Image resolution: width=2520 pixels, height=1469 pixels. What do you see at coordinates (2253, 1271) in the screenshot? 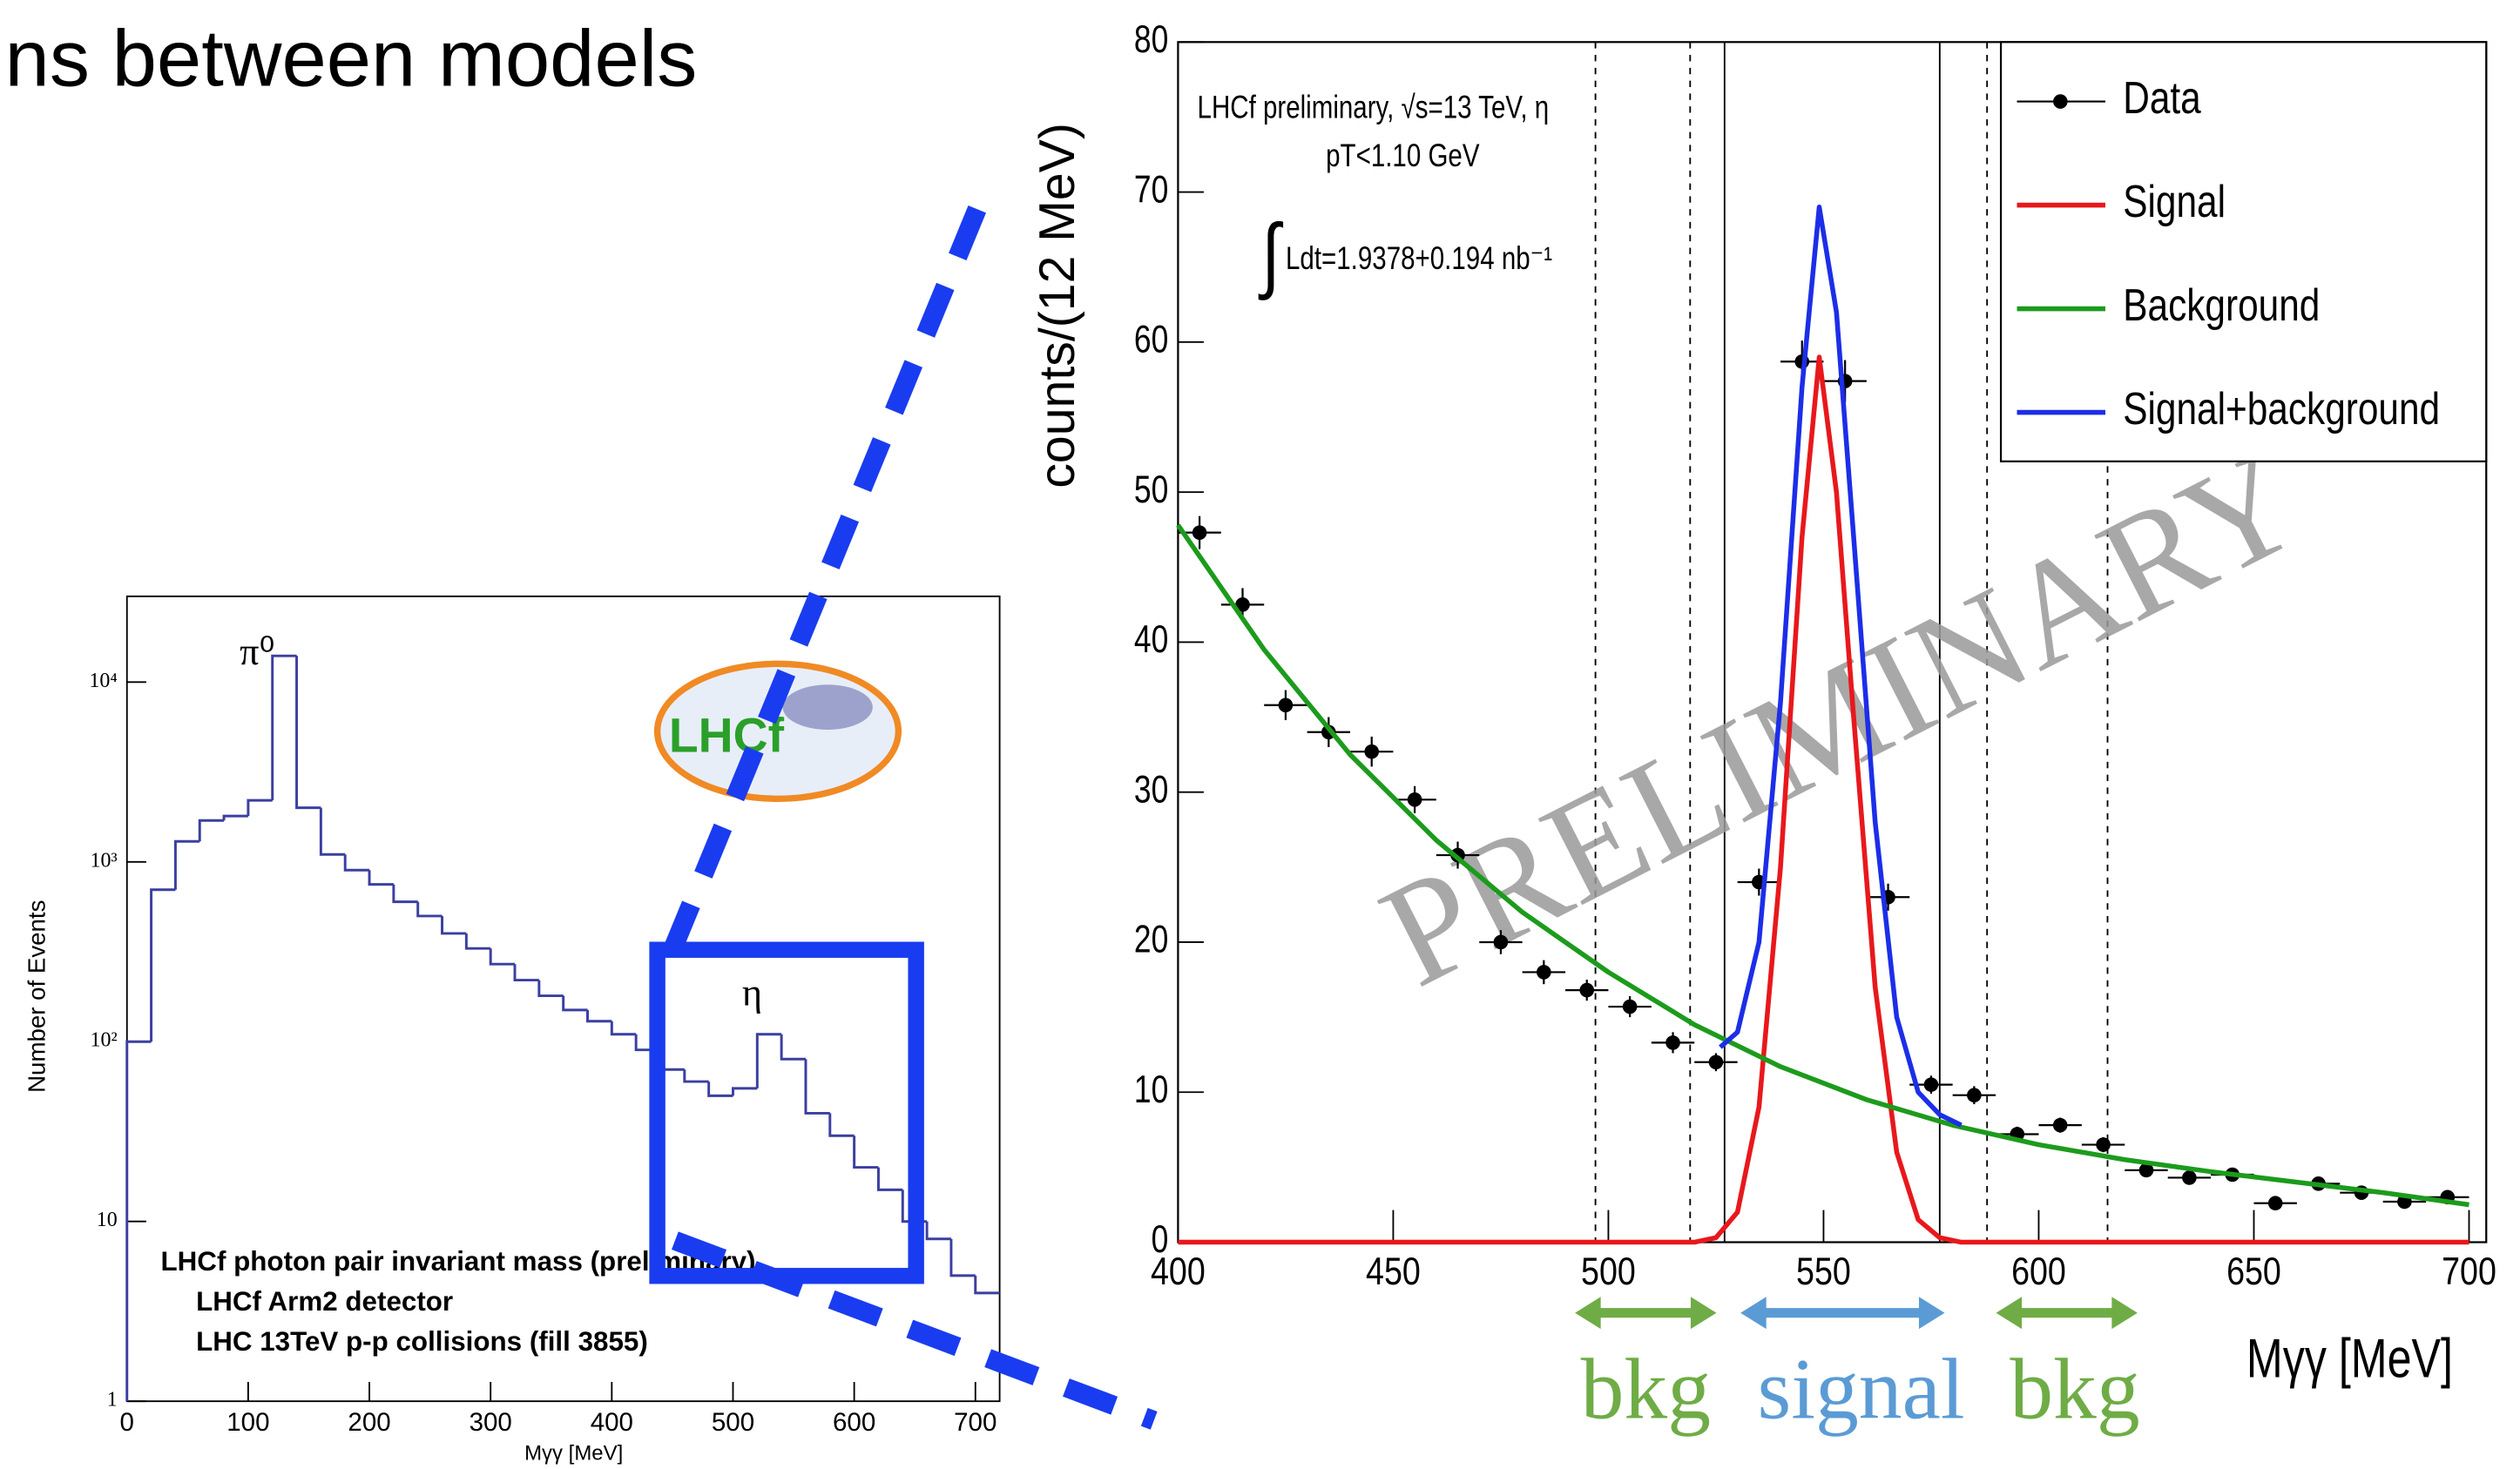
I see `x-tick-label: 650` at bounding box center [2253, 1271].